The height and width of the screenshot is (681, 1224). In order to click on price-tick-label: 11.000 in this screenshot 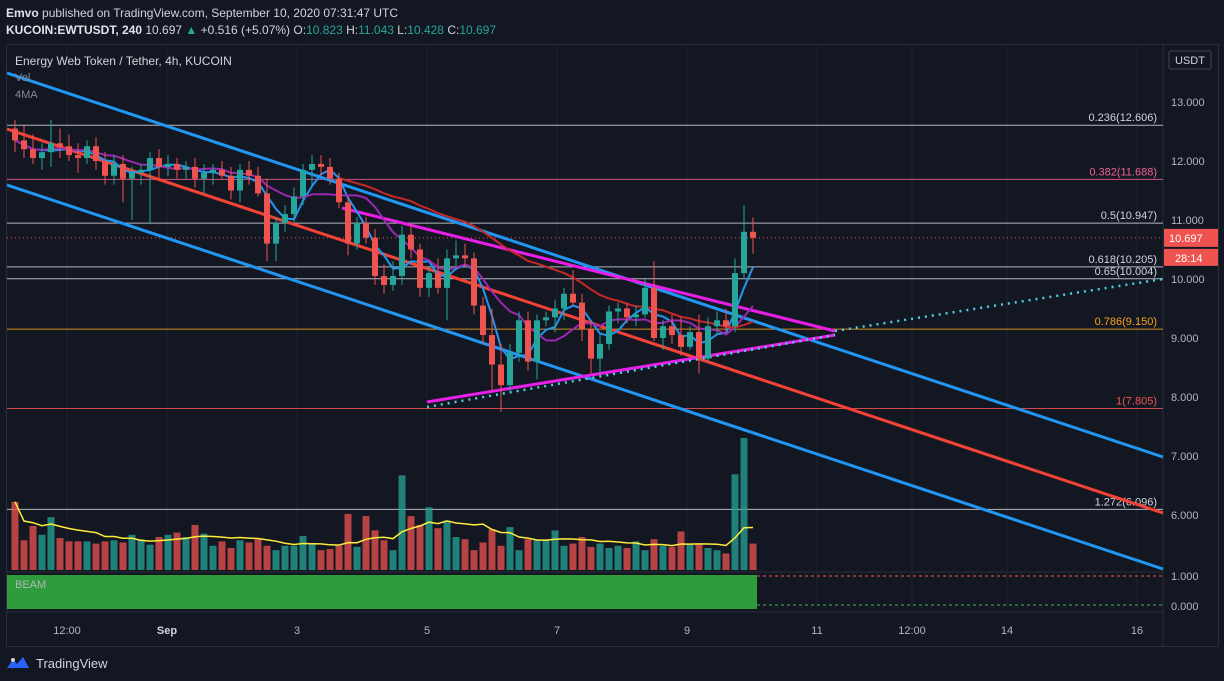, I will do `click(1187, 221)`.